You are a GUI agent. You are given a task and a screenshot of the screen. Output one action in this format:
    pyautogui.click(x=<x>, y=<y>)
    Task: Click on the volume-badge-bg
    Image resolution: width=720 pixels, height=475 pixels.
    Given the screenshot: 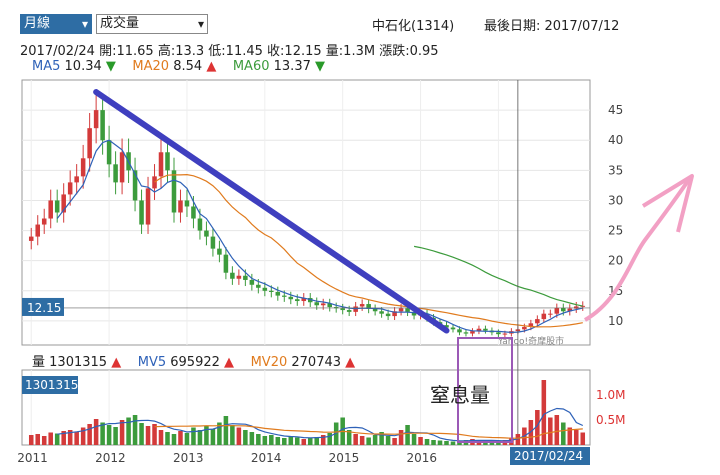 What is the action you would take?
    pyautogui.click(x=50, y=385)
    